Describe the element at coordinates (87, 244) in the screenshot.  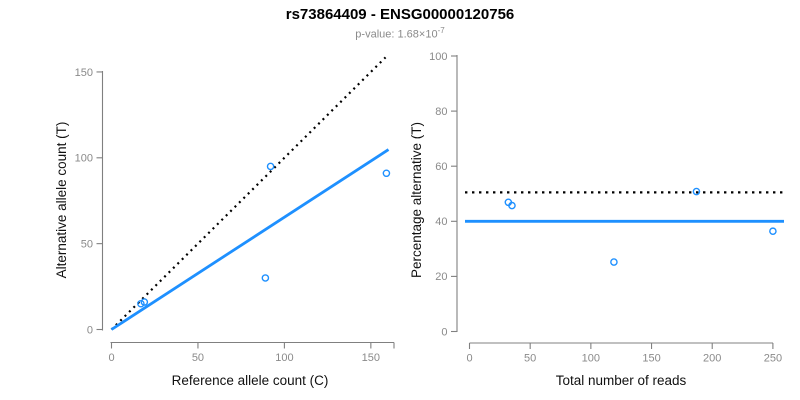
I see `y-tick-label: 50` at that location.